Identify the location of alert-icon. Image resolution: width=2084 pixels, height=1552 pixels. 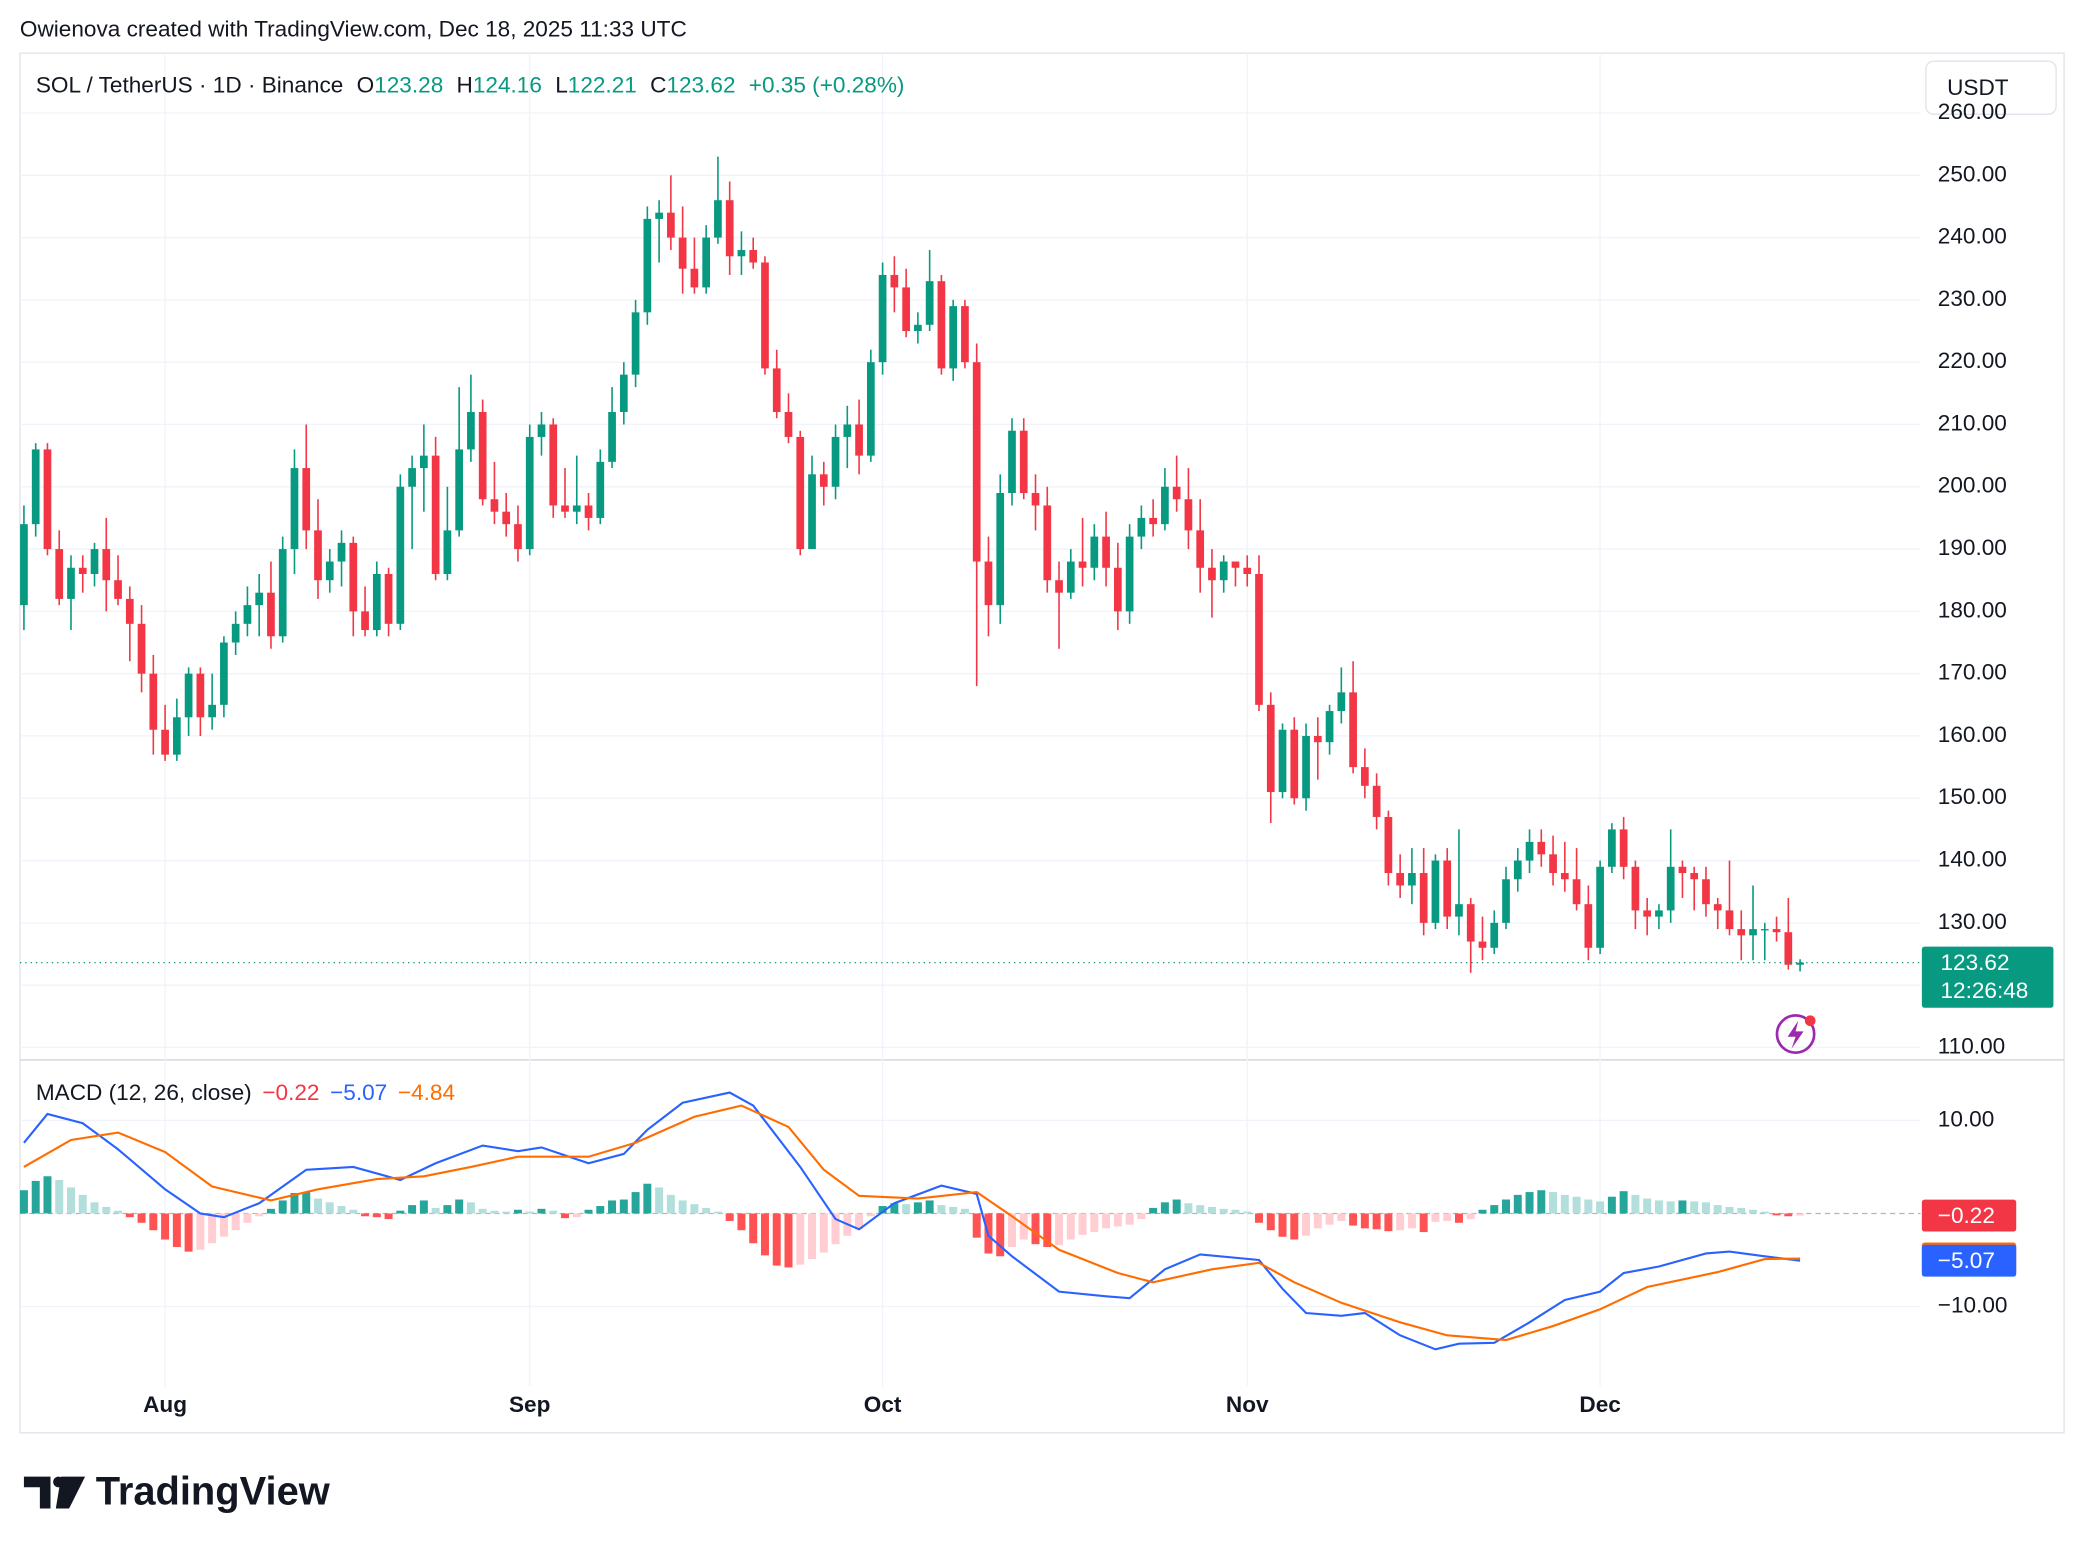
(1795, 1034).